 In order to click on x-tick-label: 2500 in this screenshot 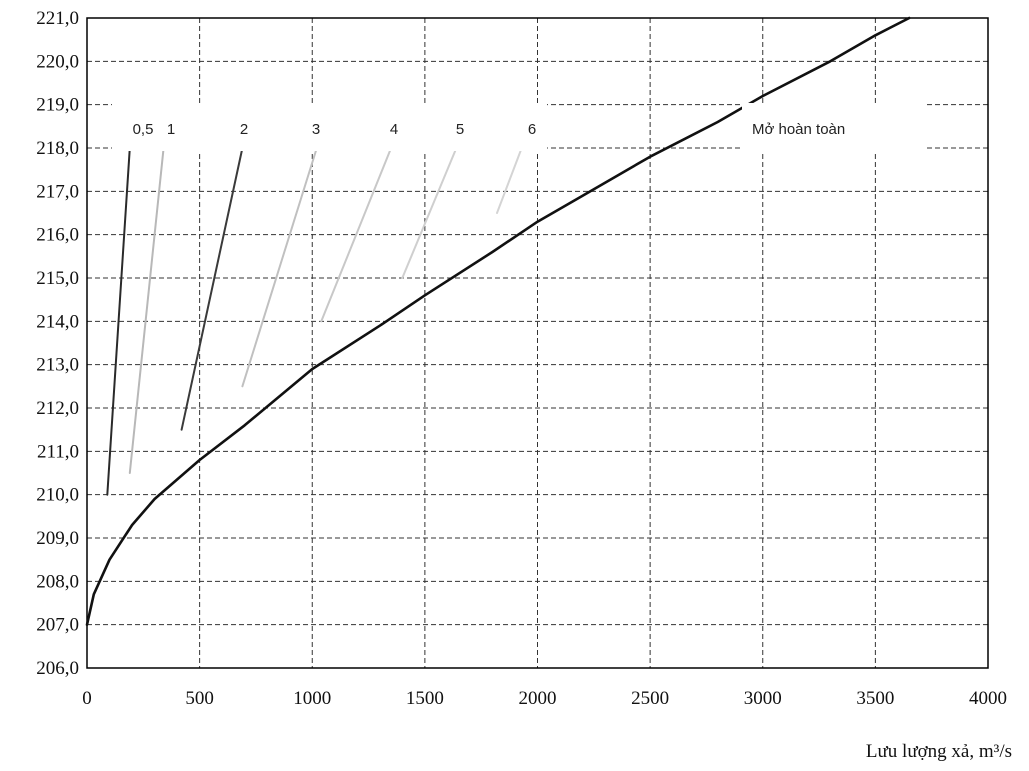, I will do `click(650, 698)`.